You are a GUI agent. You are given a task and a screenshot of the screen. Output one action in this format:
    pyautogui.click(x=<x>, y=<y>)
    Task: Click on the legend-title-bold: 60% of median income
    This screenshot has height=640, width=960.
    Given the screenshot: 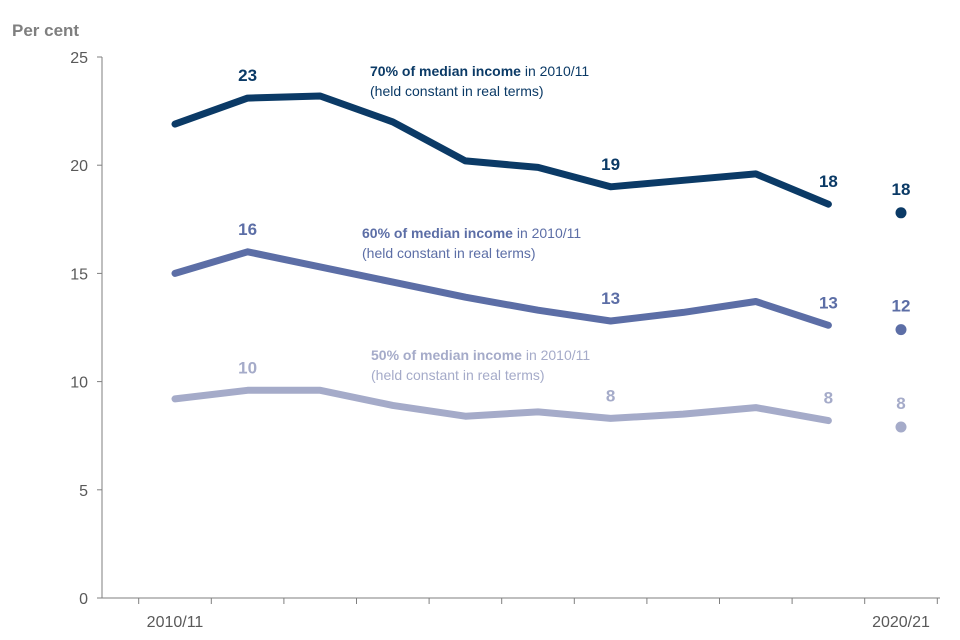 What is the action you would take?
    pyautogui.click(x=437, y=233)
    